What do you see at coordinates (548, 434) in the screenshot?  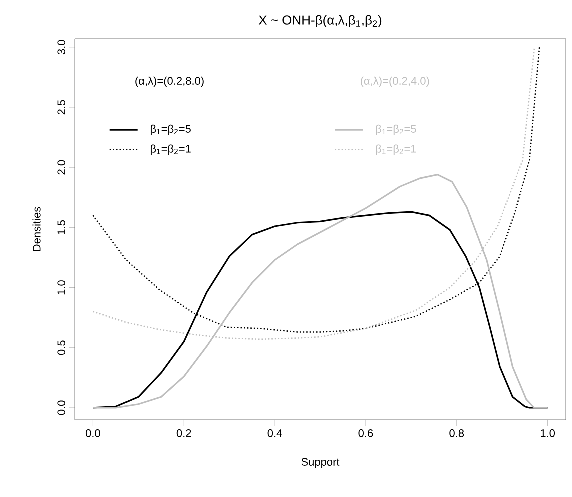 I see `x-tick-label: 1.0` at bounding box center [548, 434].